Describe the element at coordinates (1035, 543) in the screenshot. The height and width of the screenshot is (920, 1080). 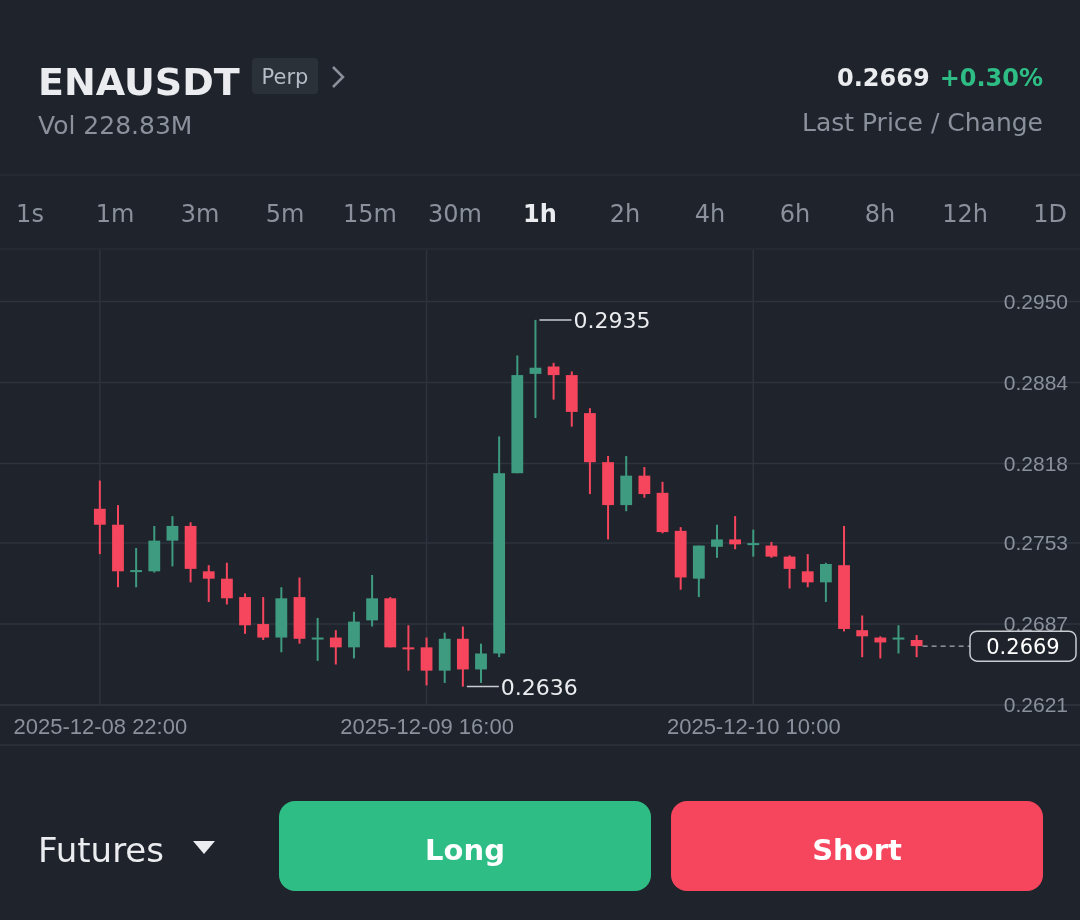
I see `y-tick-label: 0.2753` at that location.